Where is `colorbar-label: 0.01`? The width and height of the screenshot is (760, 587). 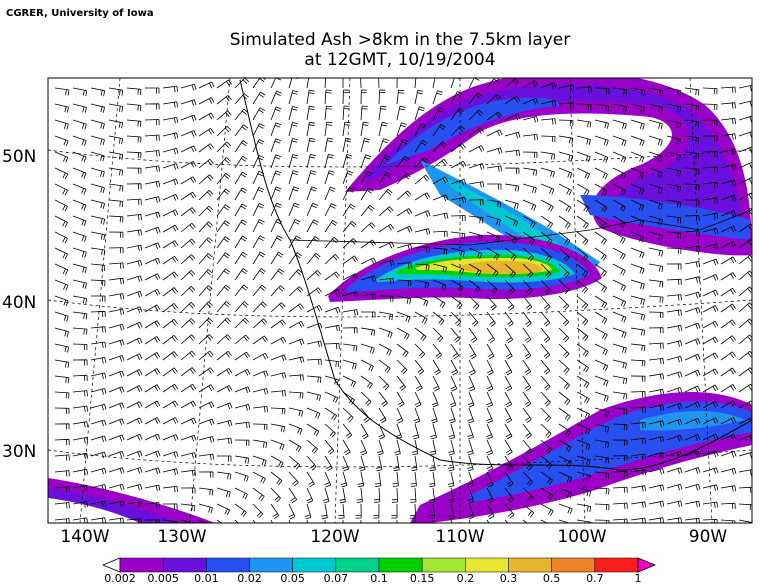
colorbar-label: 0.01 is located at coordinates (206, 578).